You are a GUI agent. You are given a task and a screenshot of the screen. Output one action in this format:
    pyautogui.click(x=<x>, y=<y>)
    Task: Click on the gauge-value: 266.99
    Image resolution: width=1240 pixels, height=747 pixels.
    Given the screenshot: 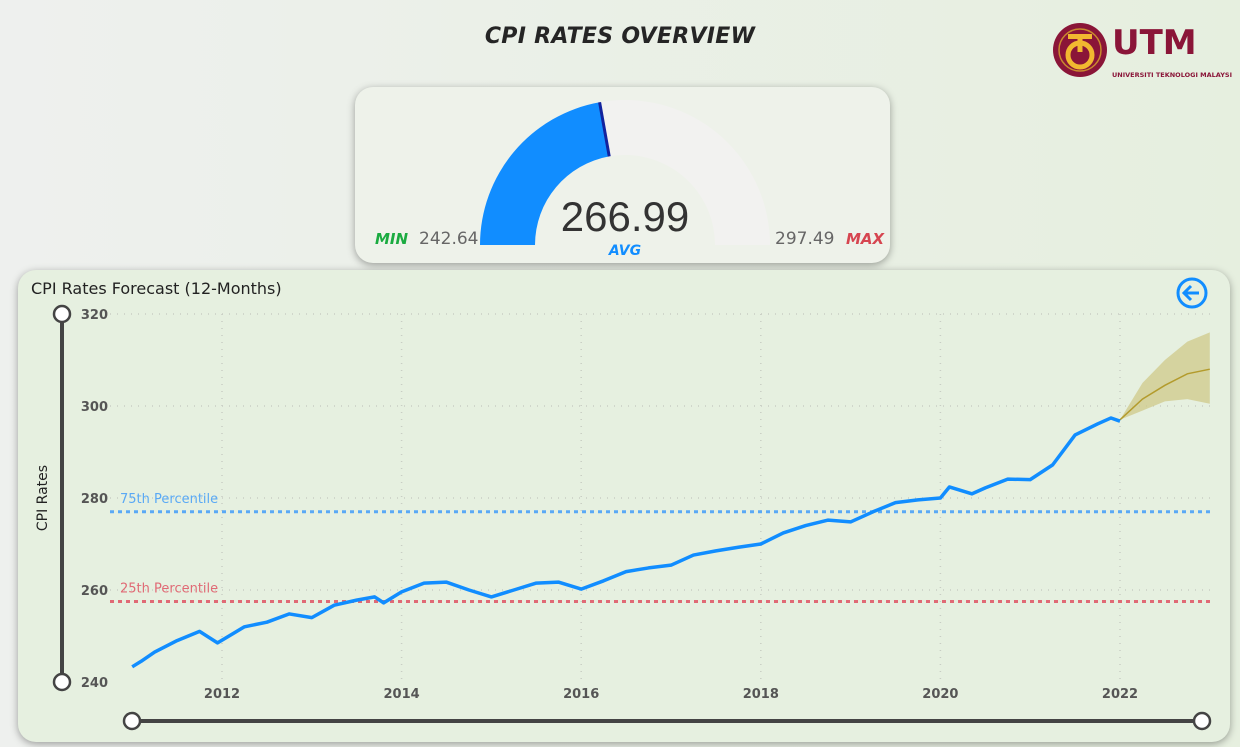 What is the action you would take?
    pyautogui.click(x=625, y=216)
    